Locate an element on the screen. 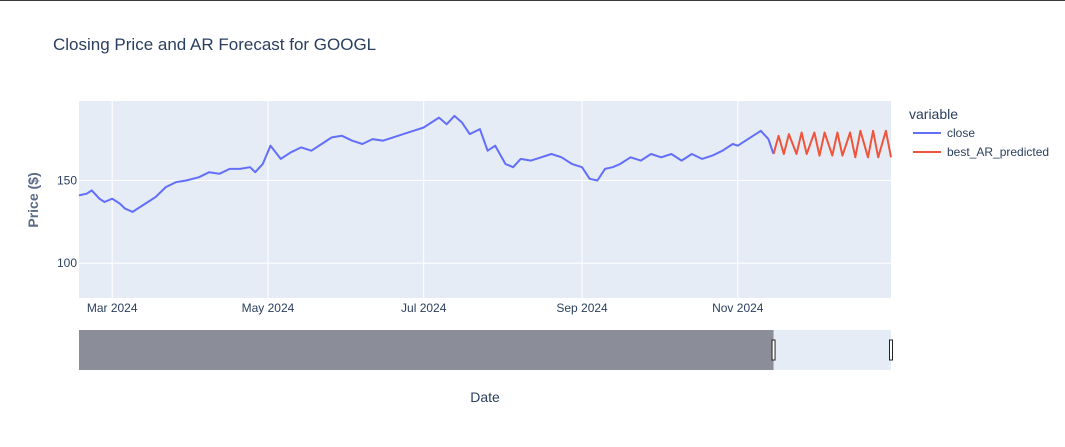  y-tick-label: 100 is located at coordinates (67, 263).